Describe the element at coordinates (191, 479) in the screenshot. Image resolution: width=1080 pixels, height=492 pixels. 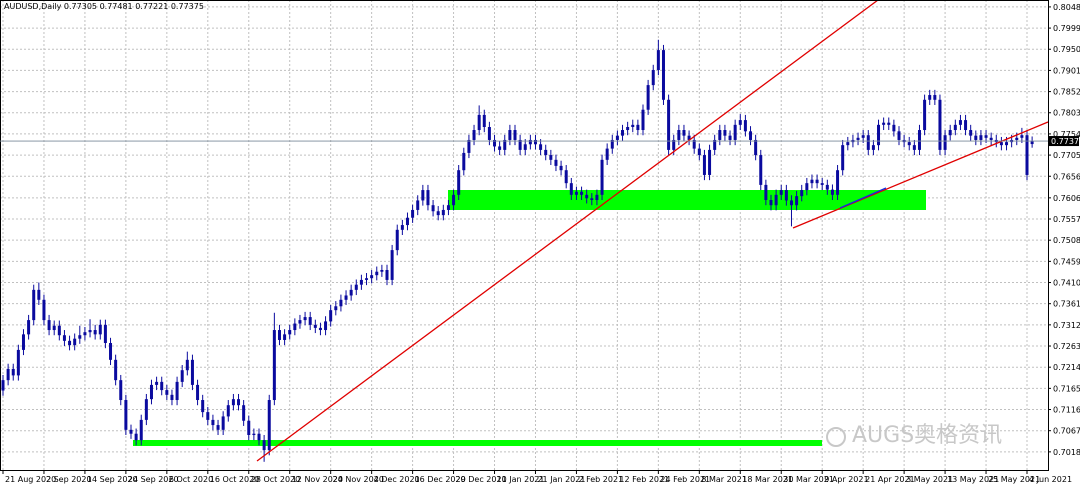
I see `x-tick-label: 6 Oct 2020` at that location.